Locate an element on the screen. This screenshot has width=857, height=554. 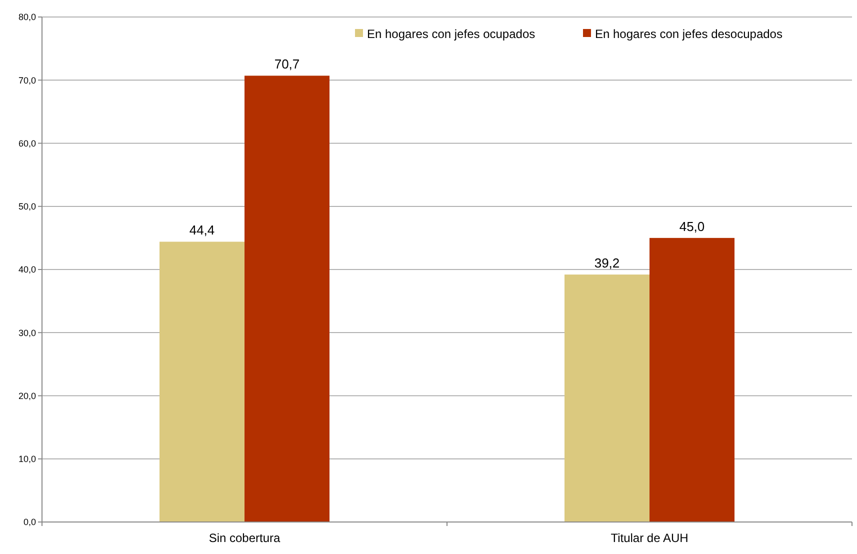
legend-label: En hogares con jefes desocupados is located at coordinates (688, 34).